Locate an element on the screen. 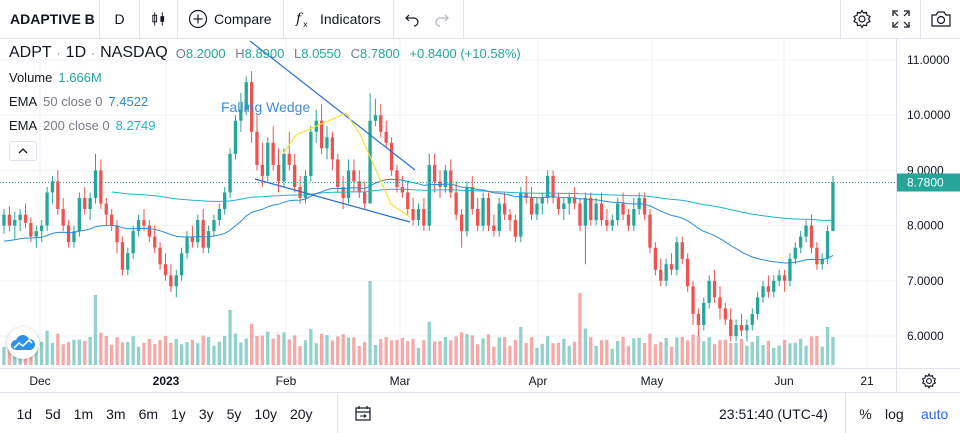  time-label-may: May is located at coordinates (652, 381).